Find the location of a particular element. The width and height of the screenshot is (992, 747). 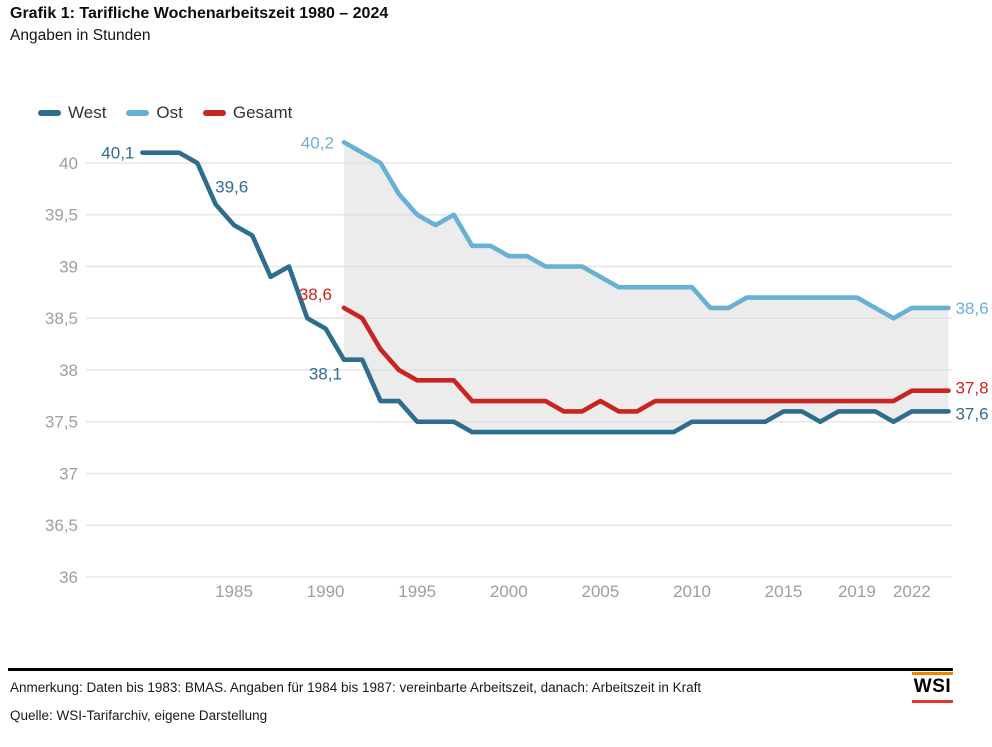

x-tick-label-1985: 1985 is located at coordinates (234, 591).